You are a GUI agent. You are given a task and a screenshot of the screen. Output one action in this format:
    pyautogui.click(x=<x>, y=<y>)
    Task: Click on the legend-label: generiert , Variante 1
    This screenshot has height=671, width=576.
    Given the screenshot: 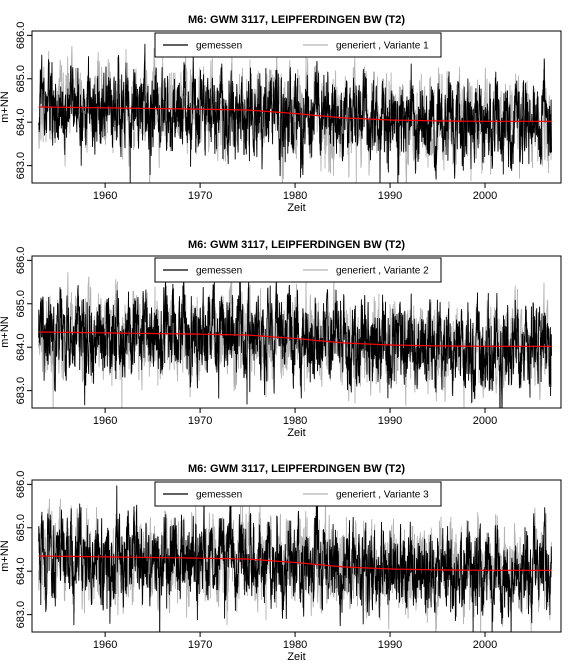 What is the action you would take?
    pyautogui.click(x=382, y=46)
    